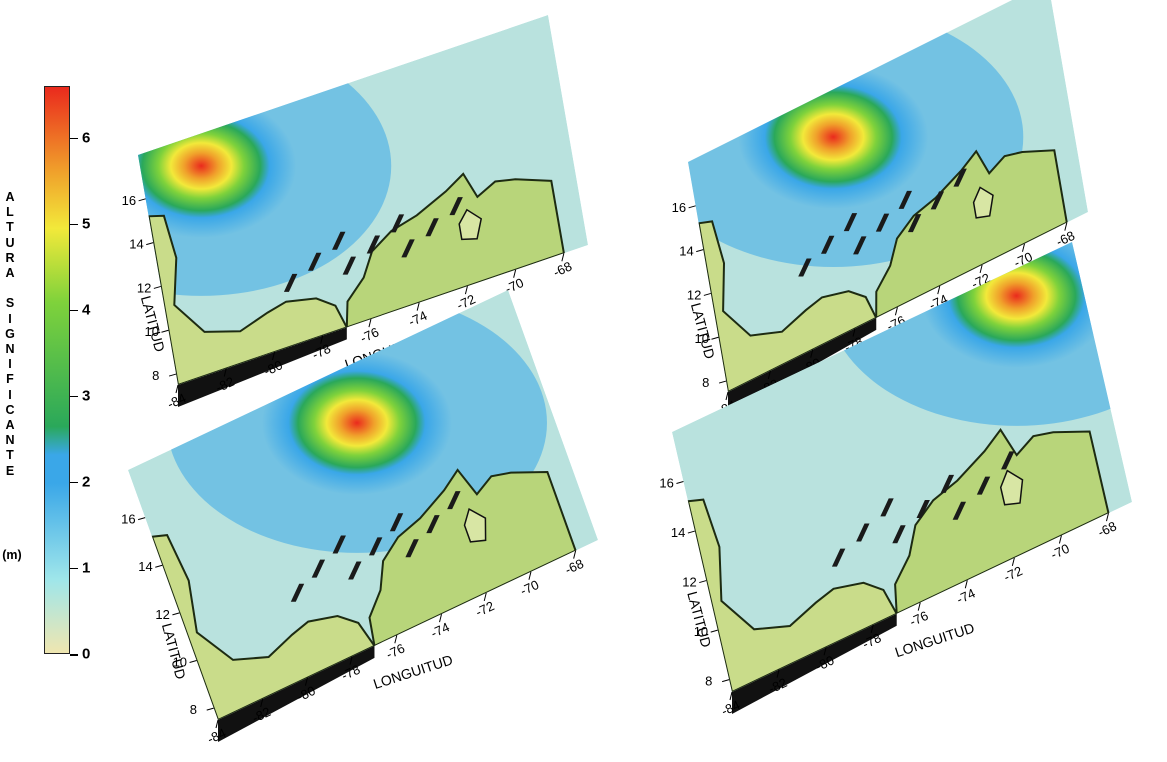  Describe the element at coordinates (174, 651) in the screenshot. I see `y-axis-label: LATITUD` at that location.